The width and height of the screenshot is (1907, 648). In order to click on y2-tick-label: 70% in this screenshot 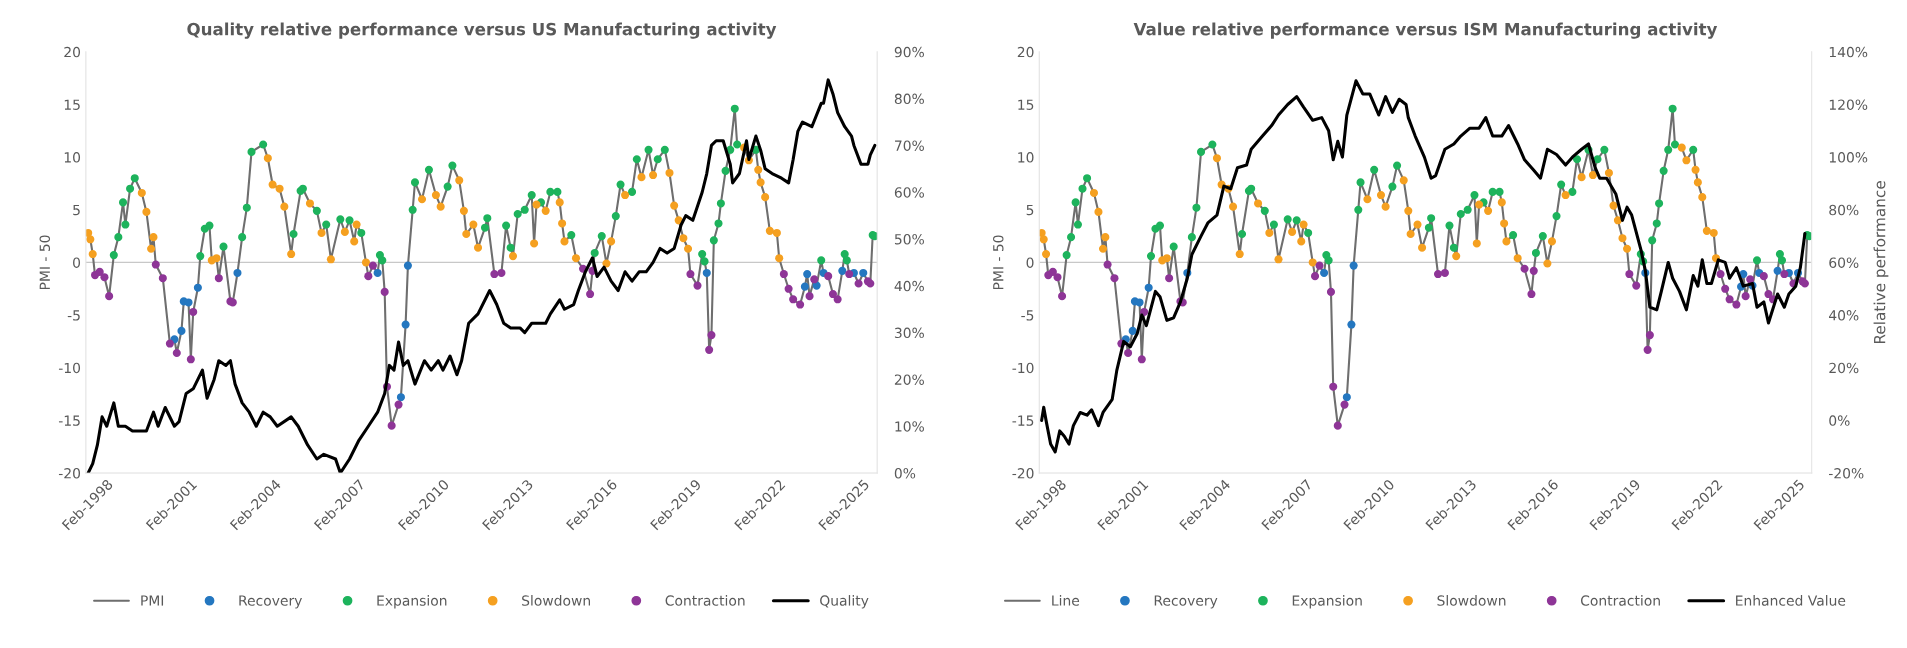, I will do `click(909, 145)`.